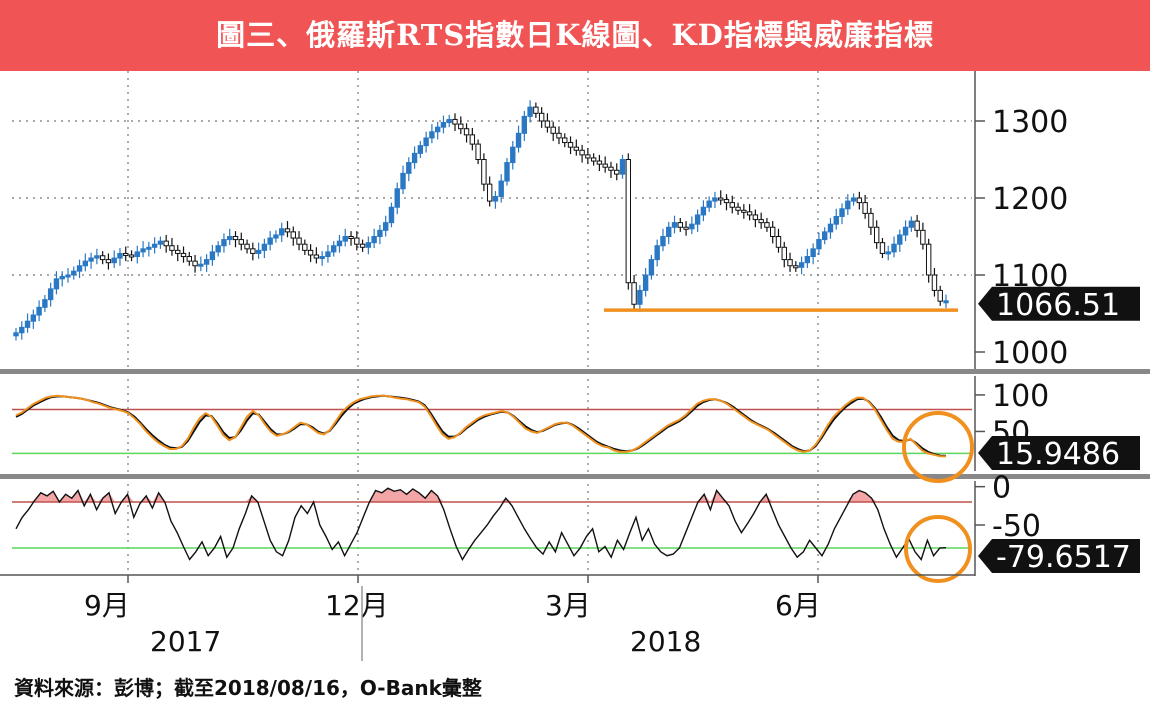 Image resolution: width=1150 pixels, height=716 pixels. Describe the element at coordinates (481, 524) in the screenshot. I see `wr-line` at that location.